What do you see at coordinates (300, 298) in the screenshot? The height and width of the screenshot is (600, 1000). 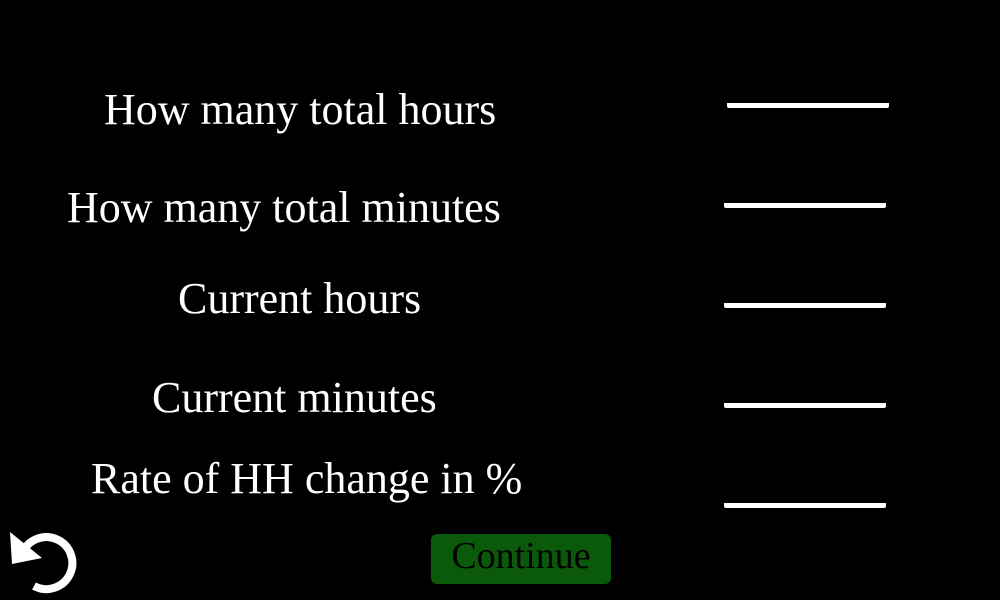 I see `current-hours-label: Current hours` at bounding box center [300, 298].